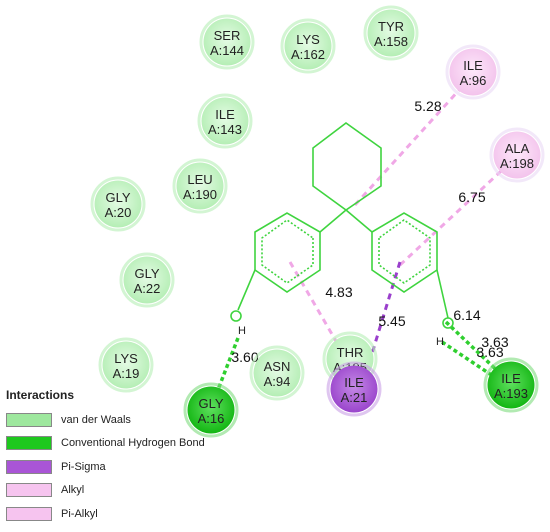 The height and width of the screenshot is (532, 550). What do you see at coordinates (83, 466) in the screenshot?
I see `legend-label: Pi-Sigma` at bounding box center [83, 466].